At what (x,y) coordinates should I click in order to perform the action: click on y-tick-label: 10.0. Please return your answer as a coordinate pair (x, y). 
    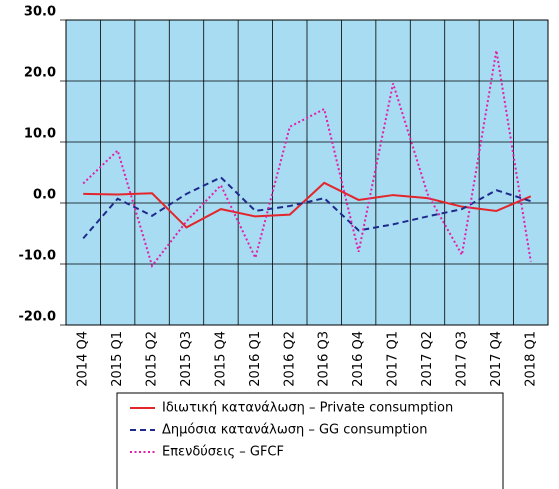
    Looking at the image, I should click on (40, 134).